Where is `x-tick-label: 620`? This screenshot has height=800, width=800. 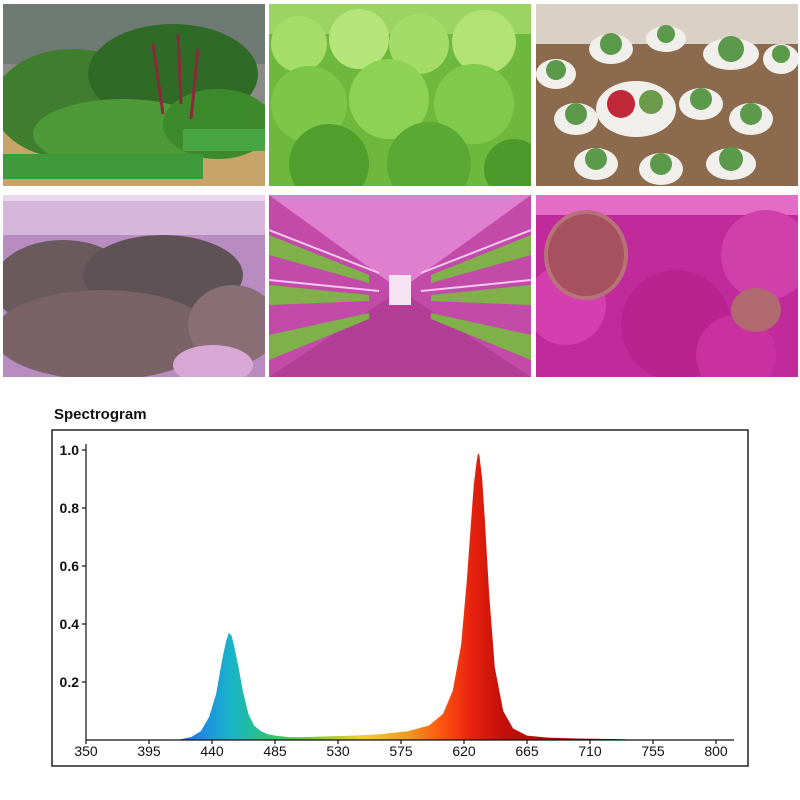
x-tick-label: 620 is located at coordinates (464, 751).